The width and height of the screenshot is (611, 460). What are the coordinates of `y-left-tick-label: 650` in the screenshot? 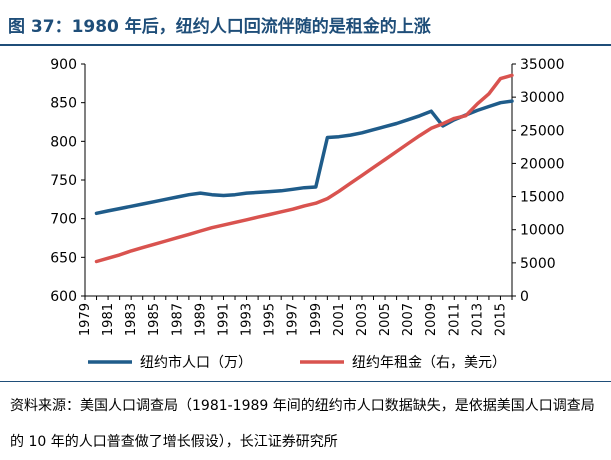 It's located at (63, 258).